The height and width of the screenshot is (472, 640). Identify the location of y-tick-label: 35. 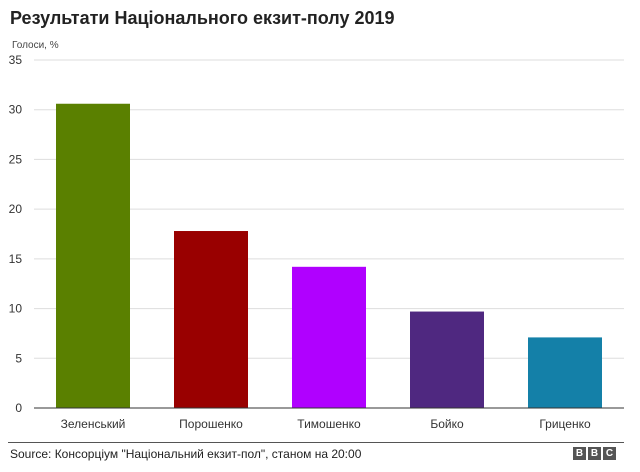
(16, 60).